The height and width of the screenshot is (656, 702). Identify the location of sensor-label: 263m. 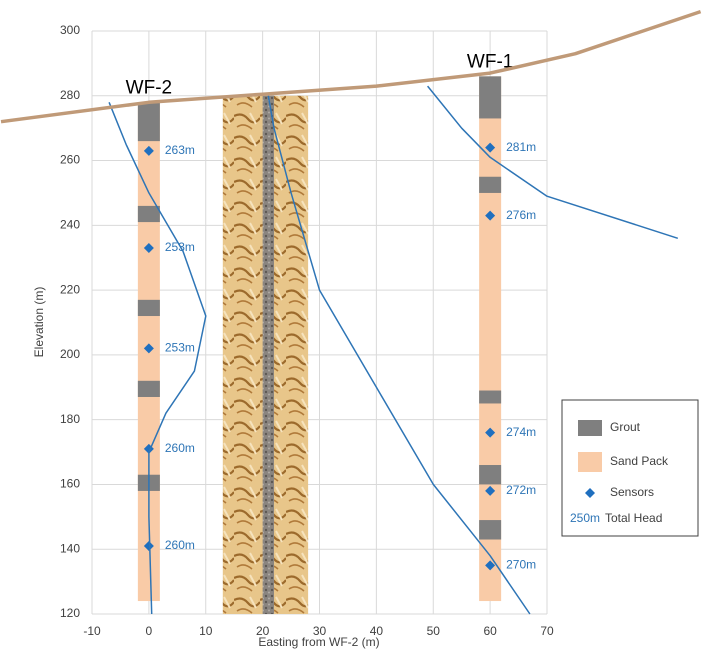
(180, 150).